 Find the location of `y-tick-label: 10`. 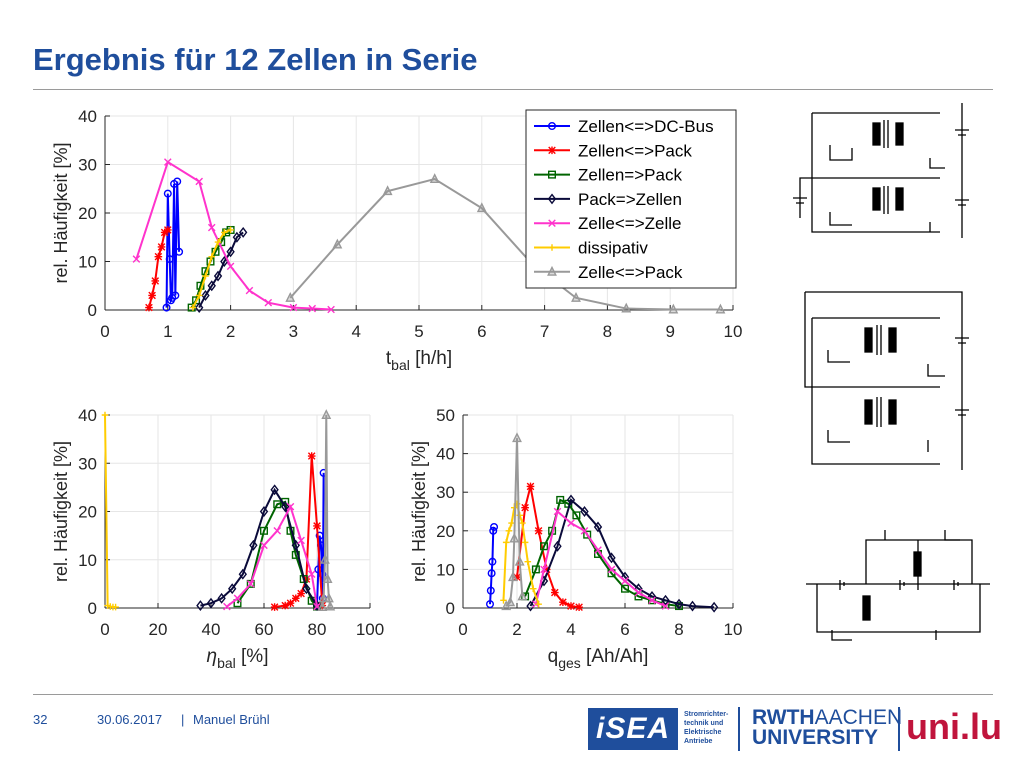

y-tick-label: 10 is located at coordinates (87, 560).